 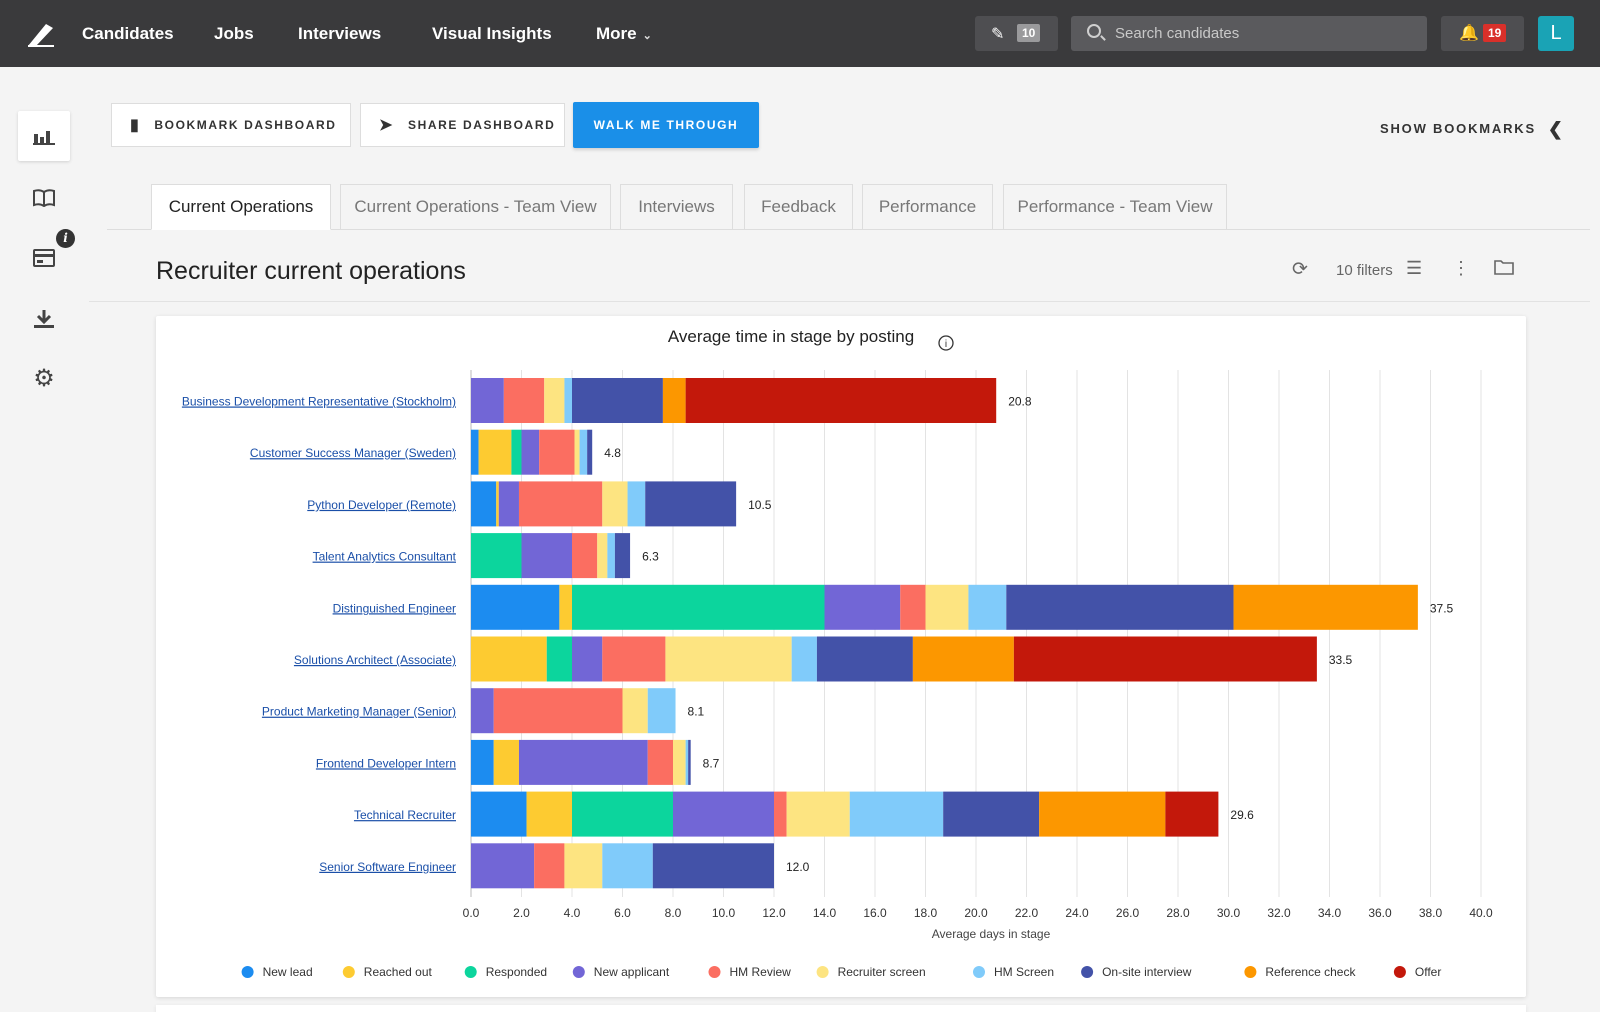 What do you see at coordinates (1482, 33) in the screenshot?
I see `notifications-button: 🔔 19` at bounding box center [1482, 33].